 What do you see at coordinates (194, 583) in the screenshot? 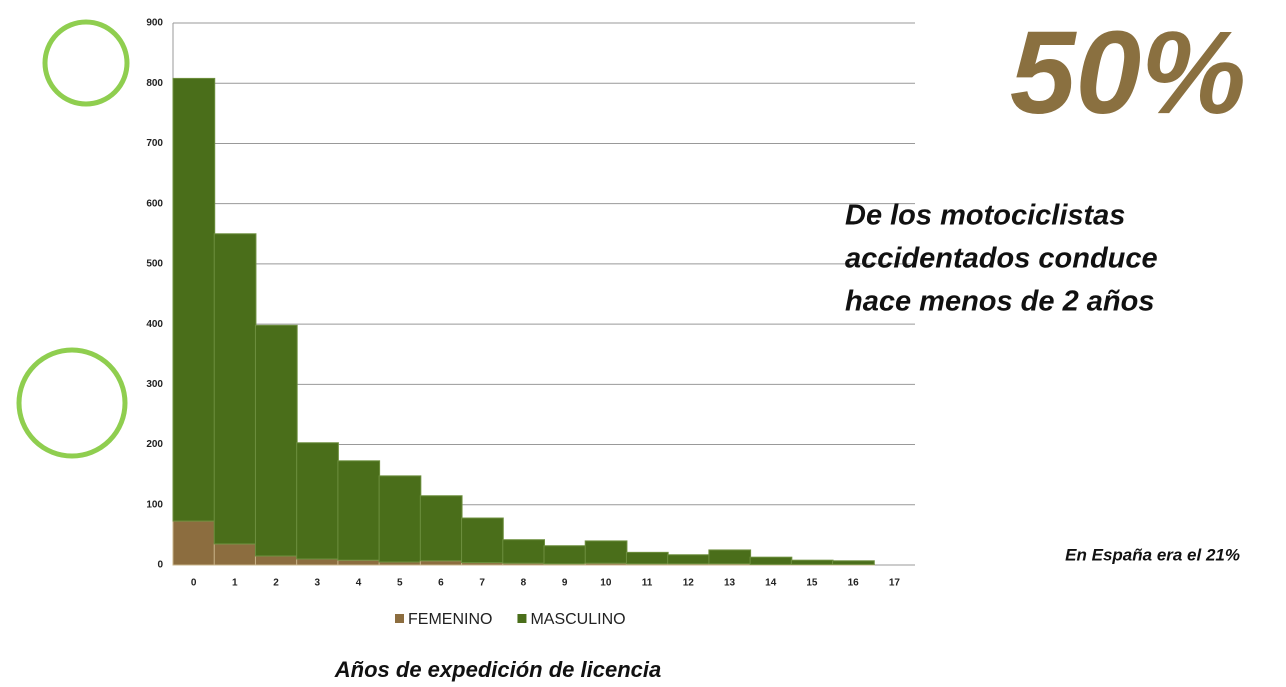
I see `x-tick-label: 0` at bounding box center [194, 583].